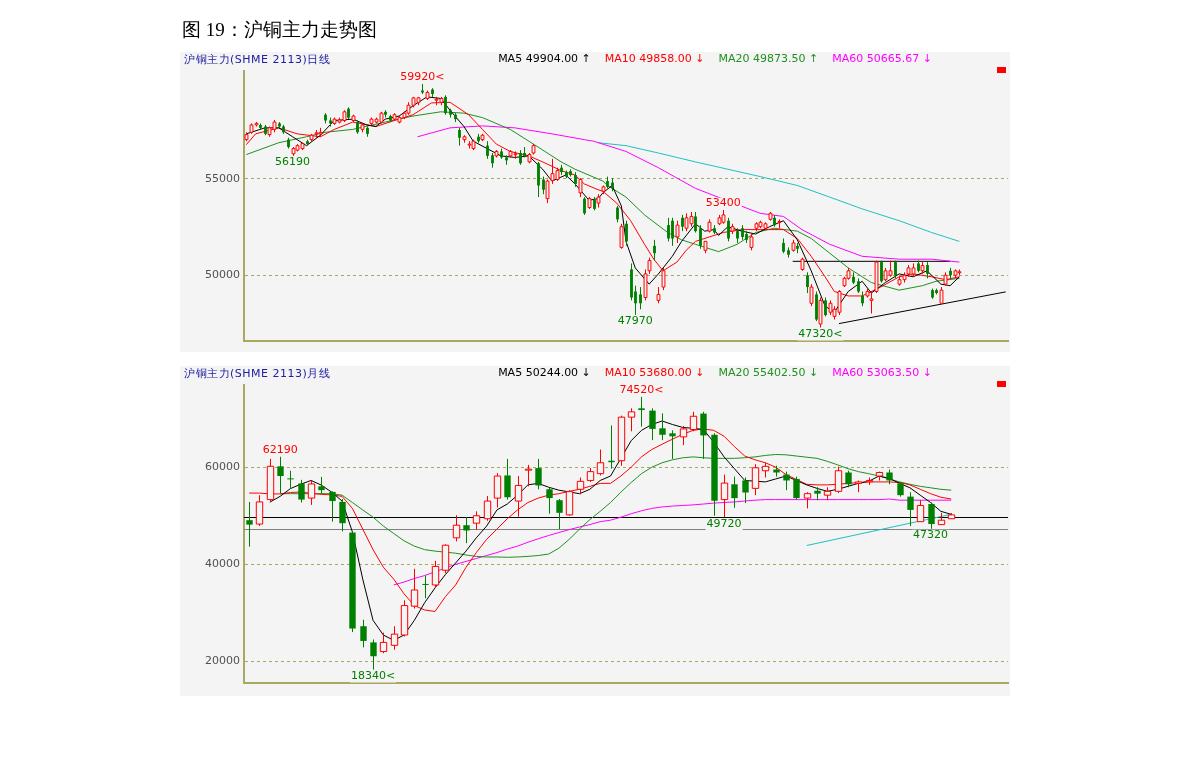 The image size is (1191, 772). What do you see at coordinates (279, 30) in the screenshot?
I see `chart-title: 图 19：沪铜主力走势图` at bounding box center [279, 30].